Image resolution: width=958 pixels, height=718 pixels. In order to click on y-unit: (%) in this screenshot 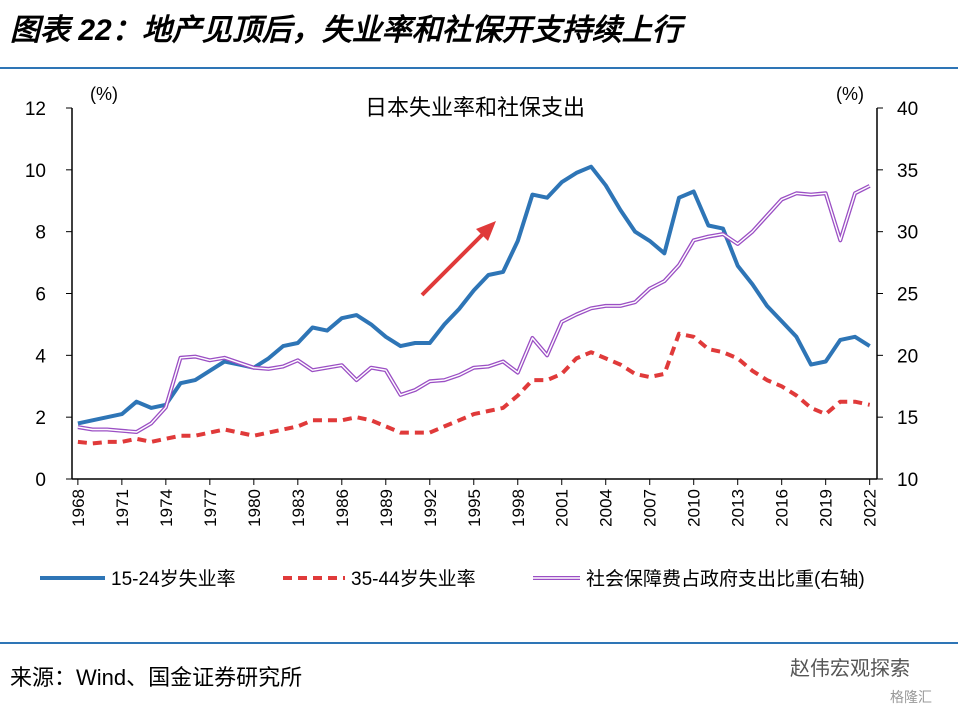, I will do `click(104, 94)`.